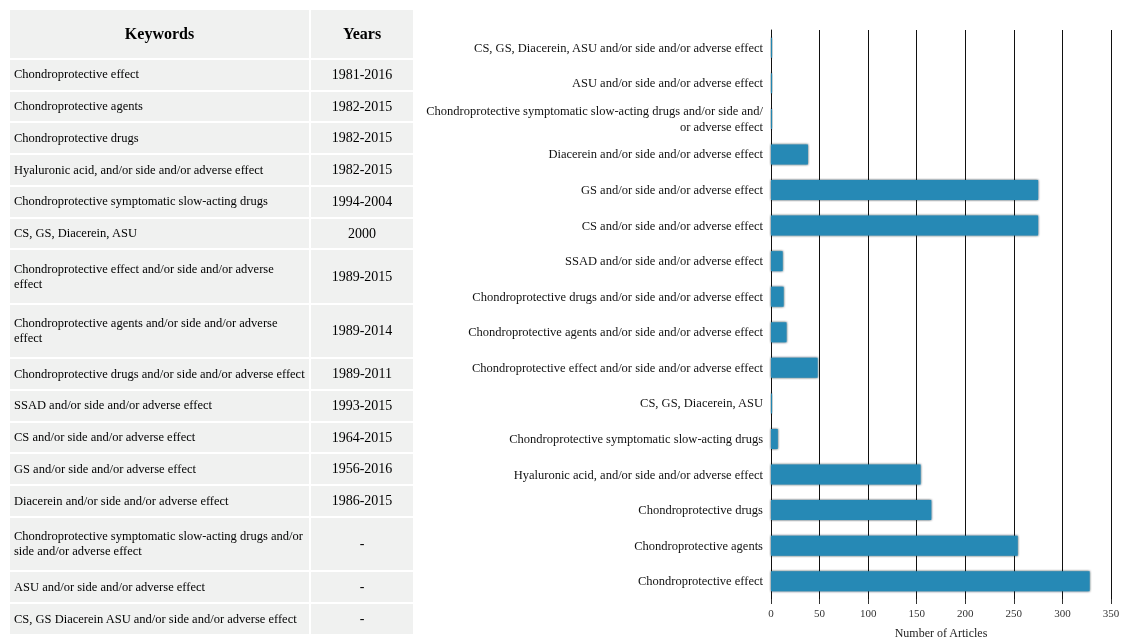  I want to click on text: Diacerein and/or side and/or adverse effect, so click(159, 501).